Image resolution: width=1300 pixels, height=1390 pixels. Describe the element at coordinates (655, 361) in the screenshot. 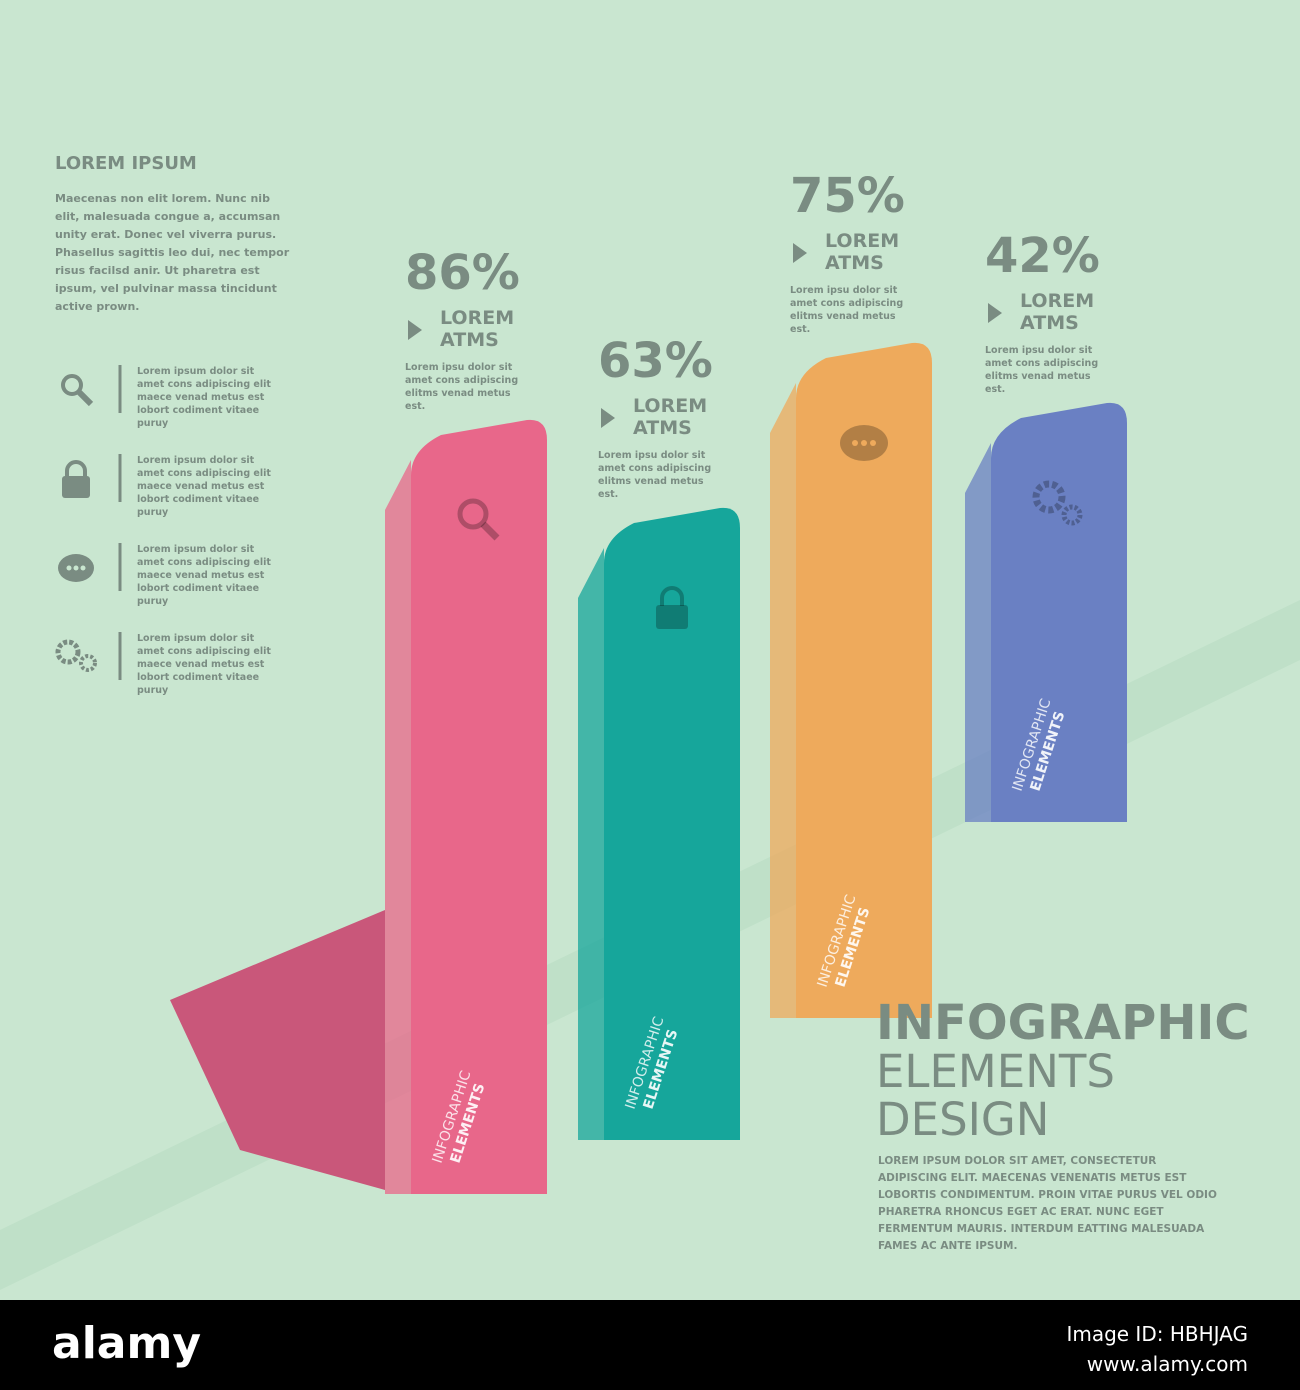

I see `value-label: 63%` at that location.